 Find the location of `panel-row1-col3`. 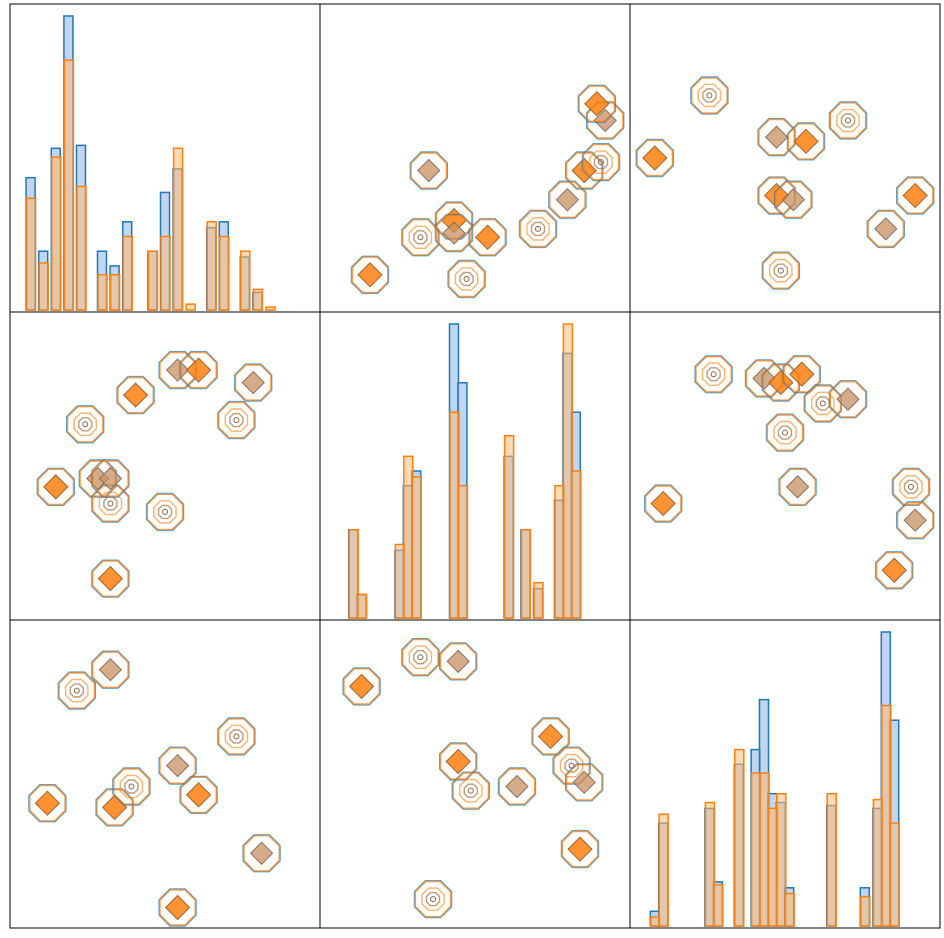

panel-row1-col3 is located at coordinates (785, 158).